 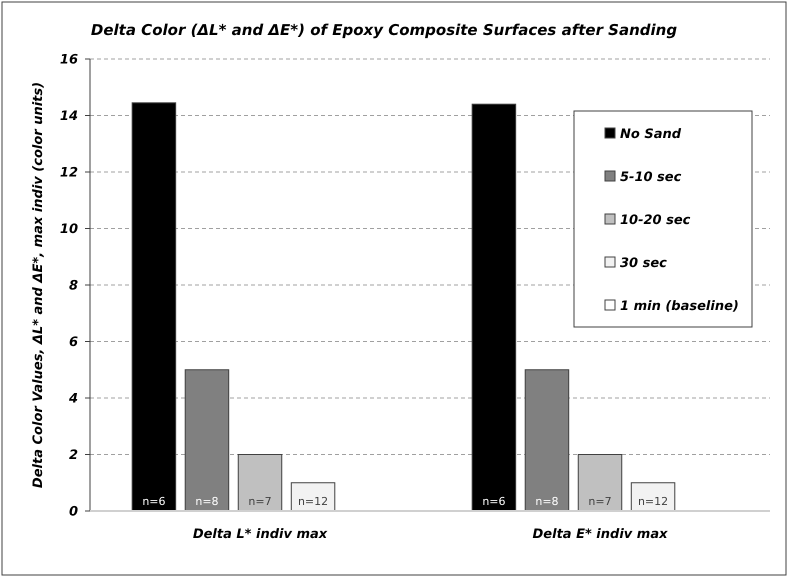 What do you see at coordinates (644, 263) in the screenshot?
I see `legend-label: 30 sec` at bounding box center [644, 263].